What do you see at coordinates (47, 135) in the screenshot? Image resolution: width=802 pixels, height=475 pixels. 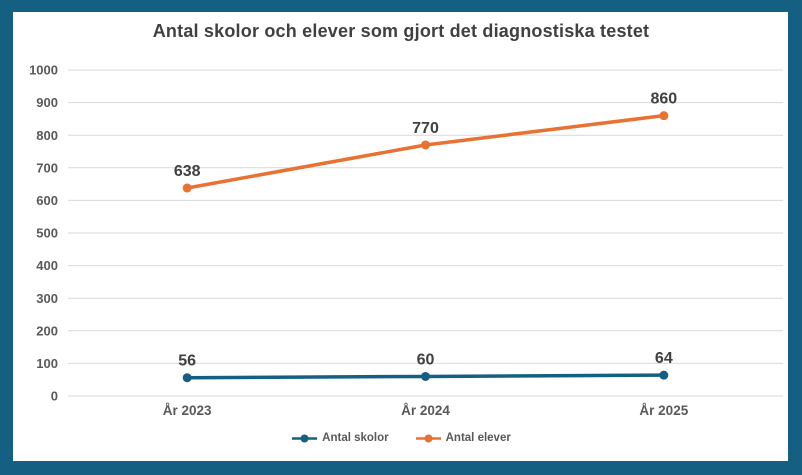 I see `y-axis-tick-label: 800` at bounding box center [47, 135].